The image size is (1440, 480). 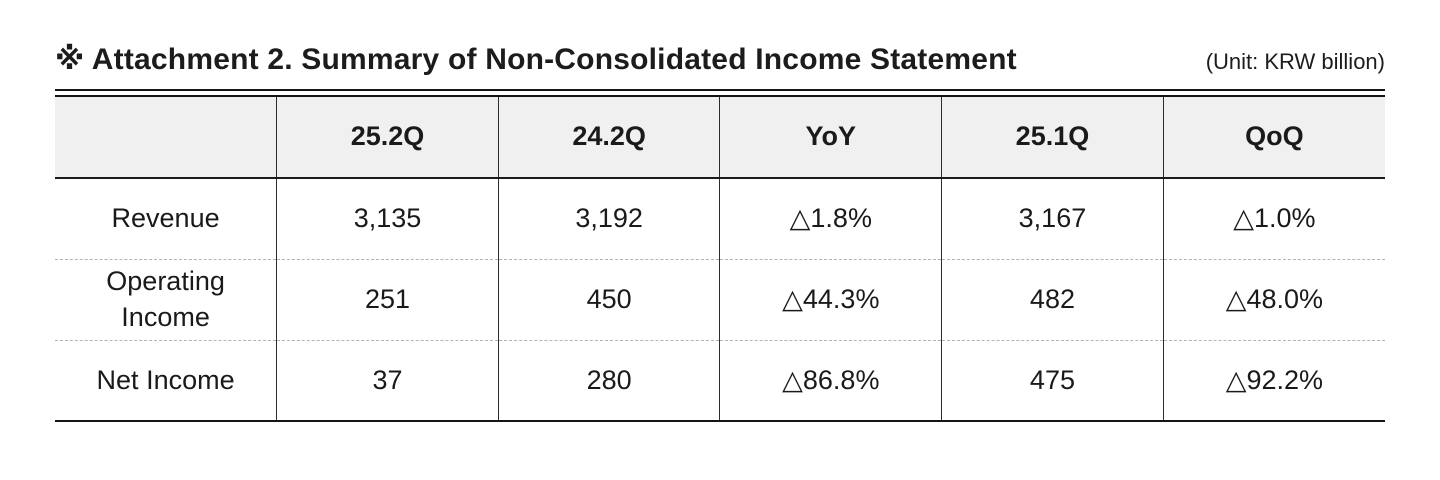 What do you see at coordinates (387, 299) in the screenshot?
I see `cell-value: 251` at bounding box center [387, 299].